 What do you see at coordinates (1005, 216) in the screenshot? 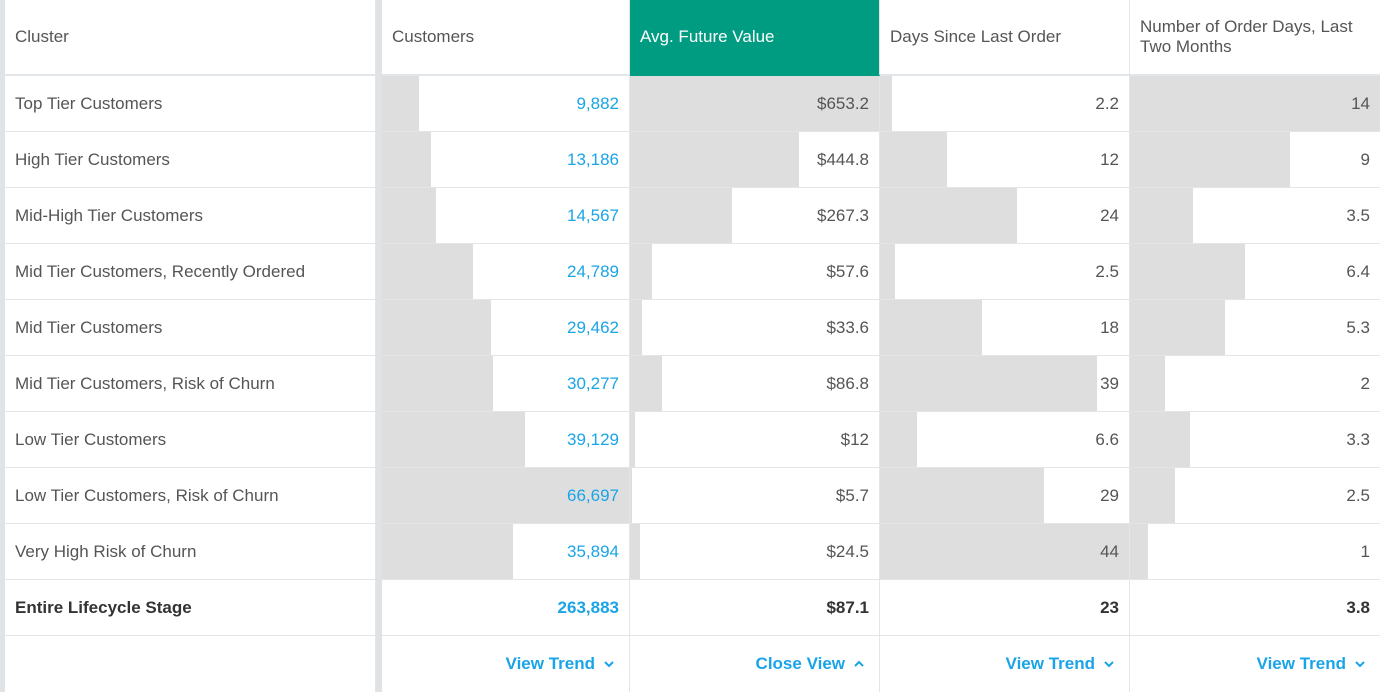
I see `dslo-cell: 24` at bounding box center [1005, 216].